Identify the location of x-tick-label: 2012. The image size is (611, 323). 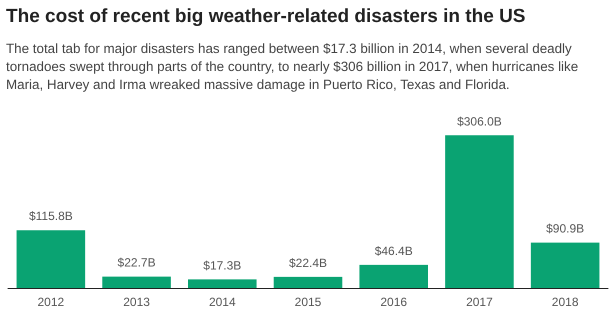
(51, 302).